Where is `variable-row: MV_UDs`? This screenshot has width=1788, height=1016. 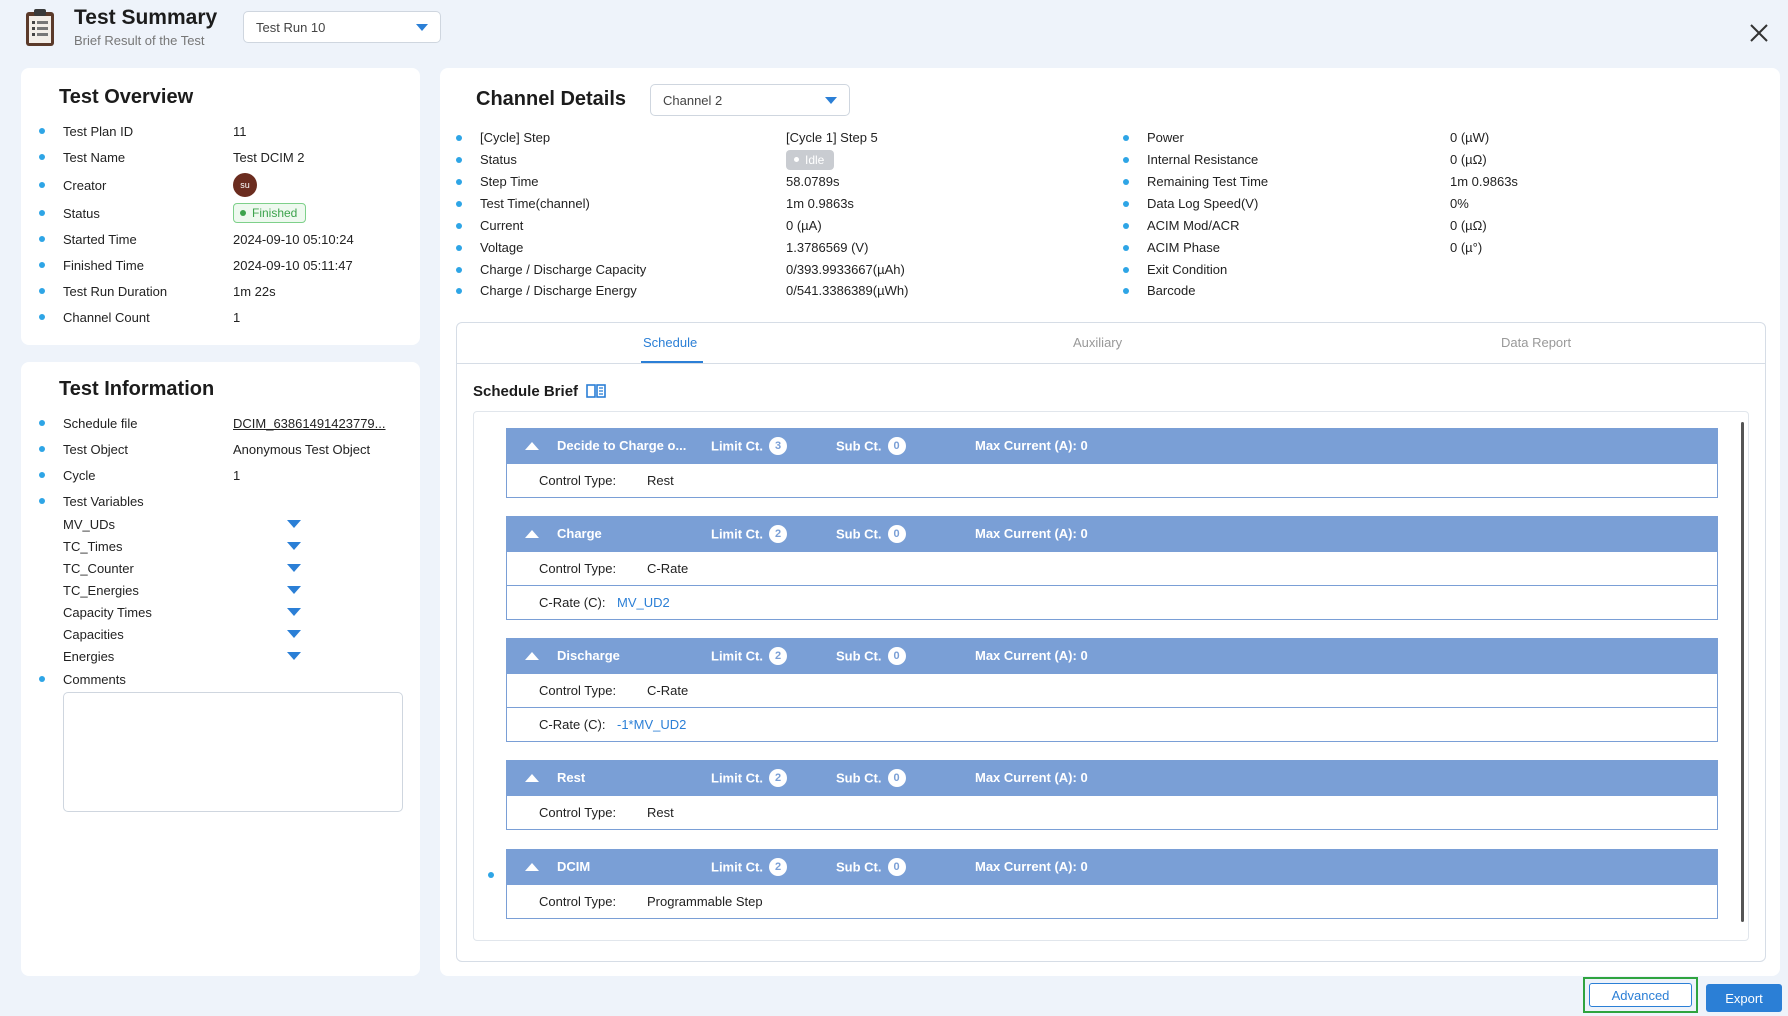
variable-row: MV_UDs is located at coordinates (183, 524).